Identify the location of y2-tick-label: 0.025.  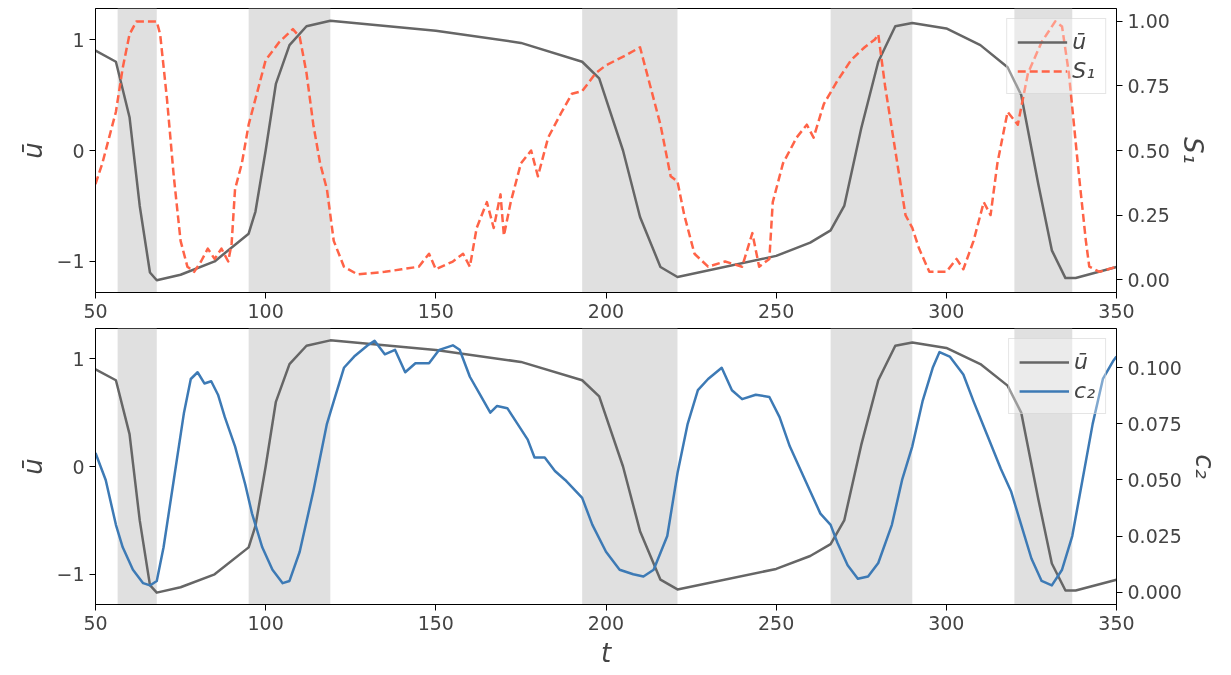
(1154, 536).